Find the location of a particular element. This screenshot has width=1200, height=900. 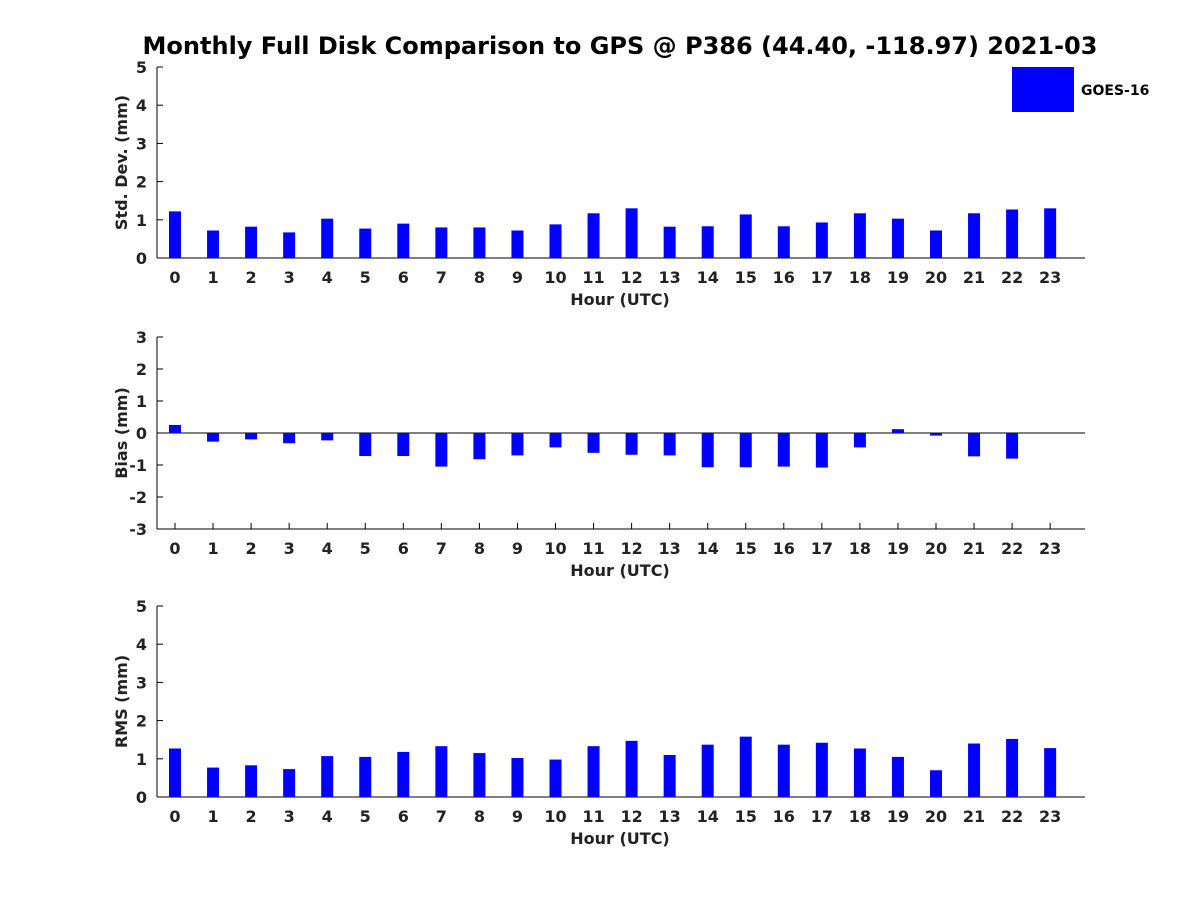

x-tick-label: 19 is located at coordinates (898, 277).